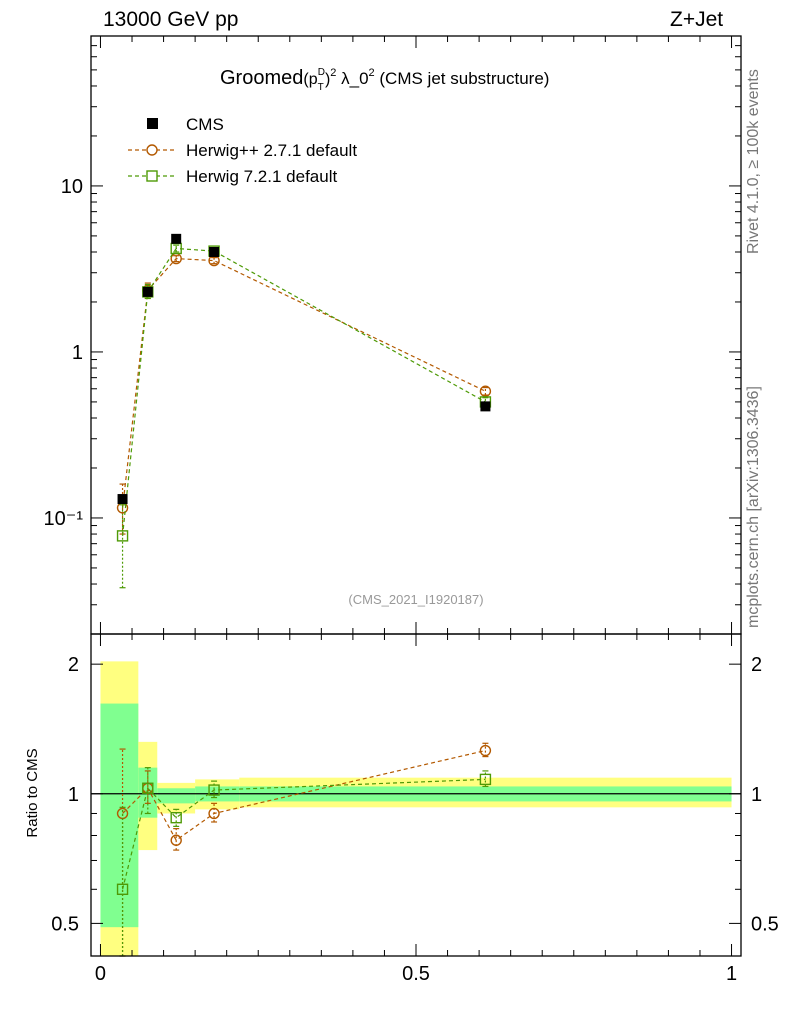 The image size is (786, 1024). I want to click on legend-label-herwigpp: Herwig++ 2.7.1 default, so click(271, 150).